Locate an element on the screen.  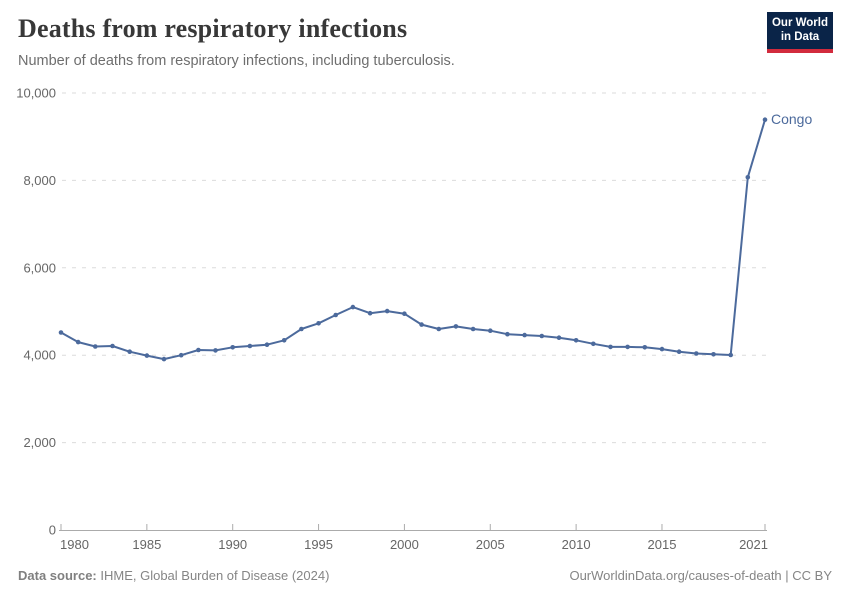
y-tick-label: 4,000 is located at coordinates (39, 355).